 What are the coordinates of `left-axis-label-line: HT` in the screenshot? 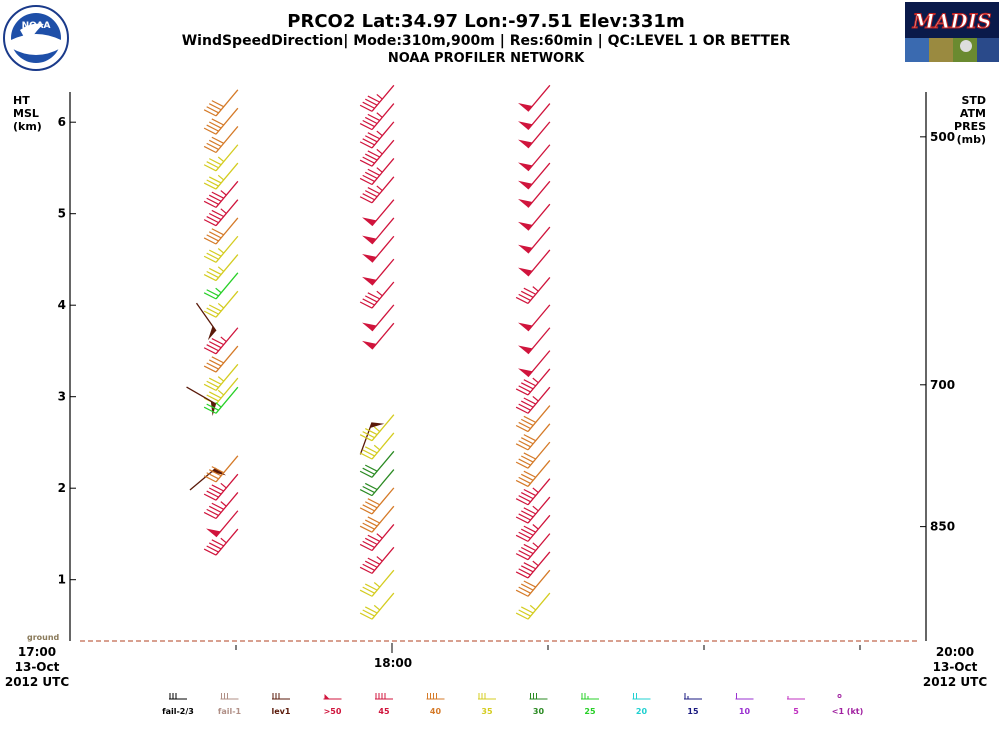 It's located at (21, 100).